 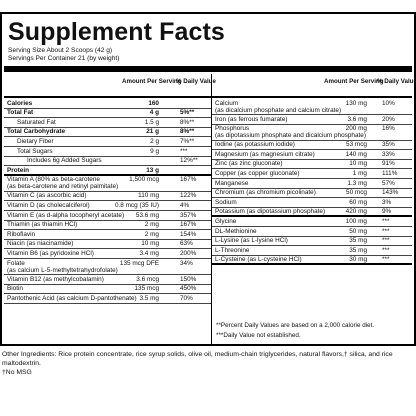 What do you see at coordinates (314, 86) in the screenshot?
I see `right-column-header: Amount Per Serving % Daily Value` at bounding box center [314, 86].